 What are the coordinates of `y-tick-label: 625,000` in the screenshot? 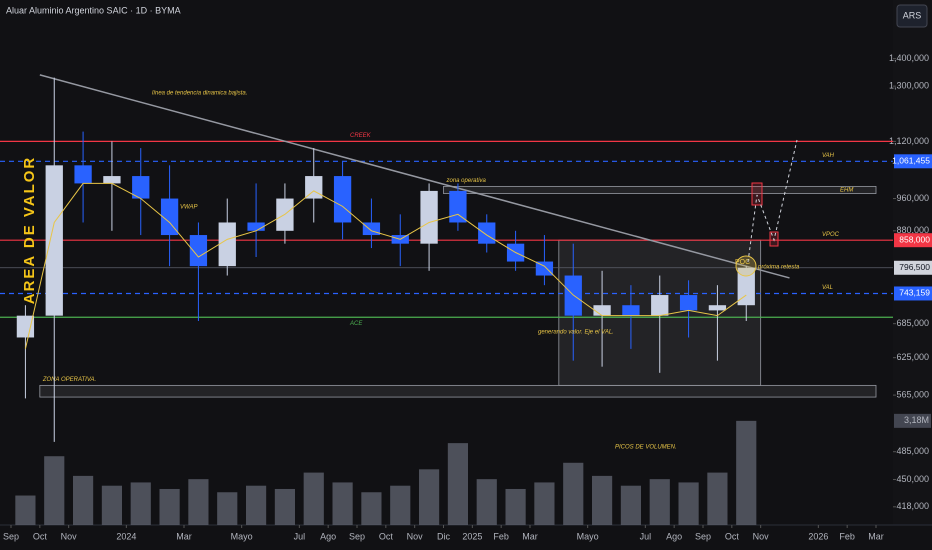 It's located at (912, 357).